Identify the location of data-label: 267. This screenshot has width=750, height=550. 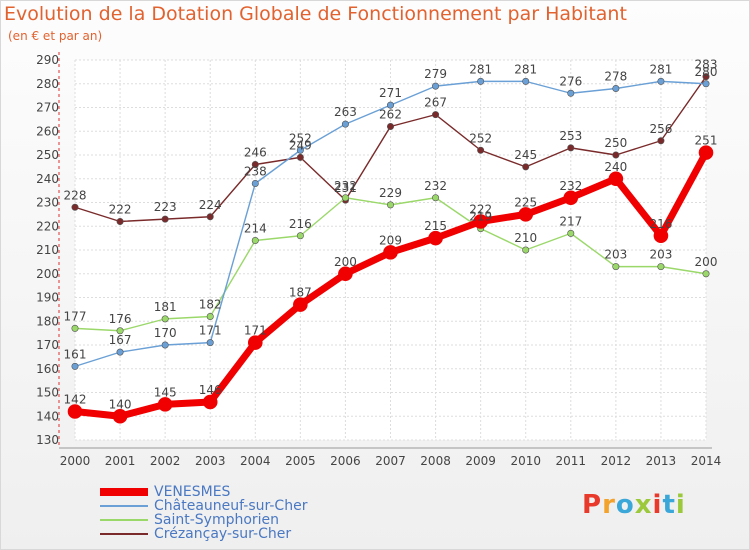
(435, 103).